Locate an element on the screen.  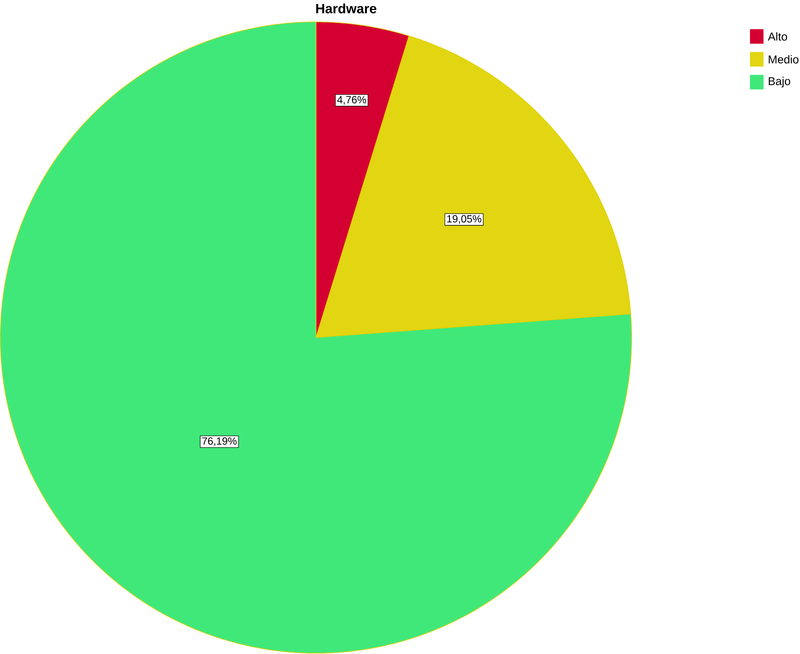
data-label: 19,05% is located at coordinates (464, 219).